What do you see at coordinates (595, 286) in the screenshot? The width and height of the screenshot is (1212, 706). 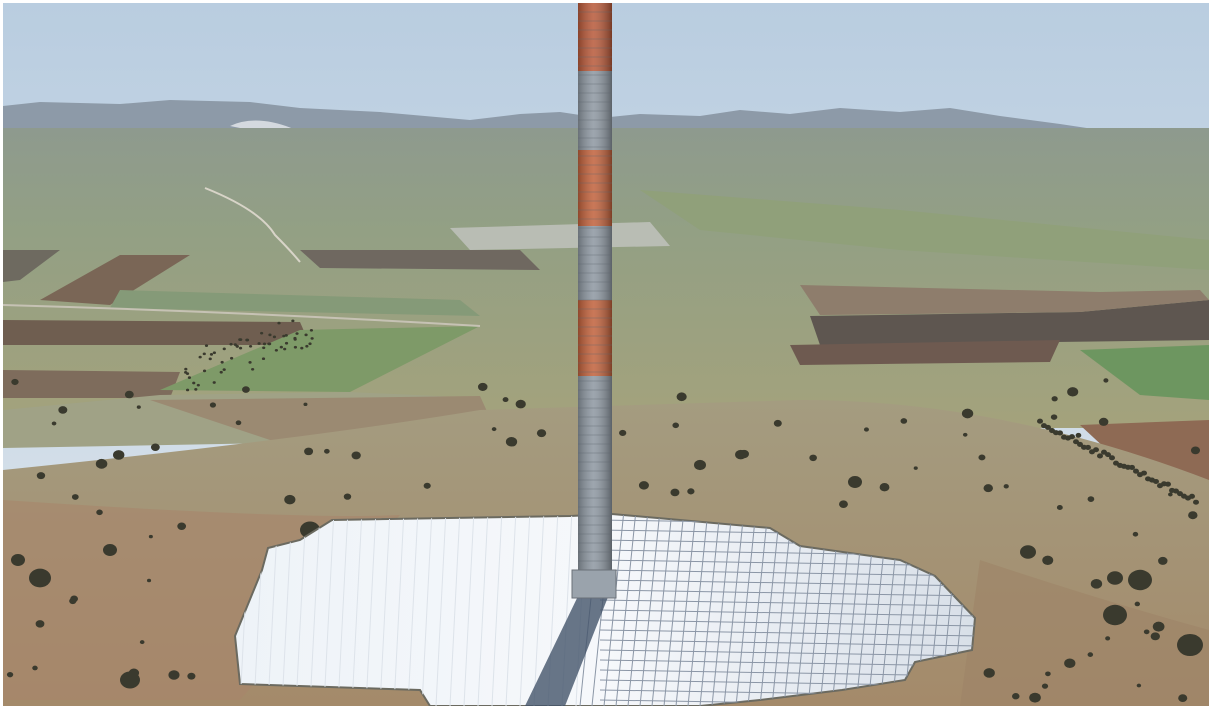 I see `tower-rings` at bounding box center [595, 286].